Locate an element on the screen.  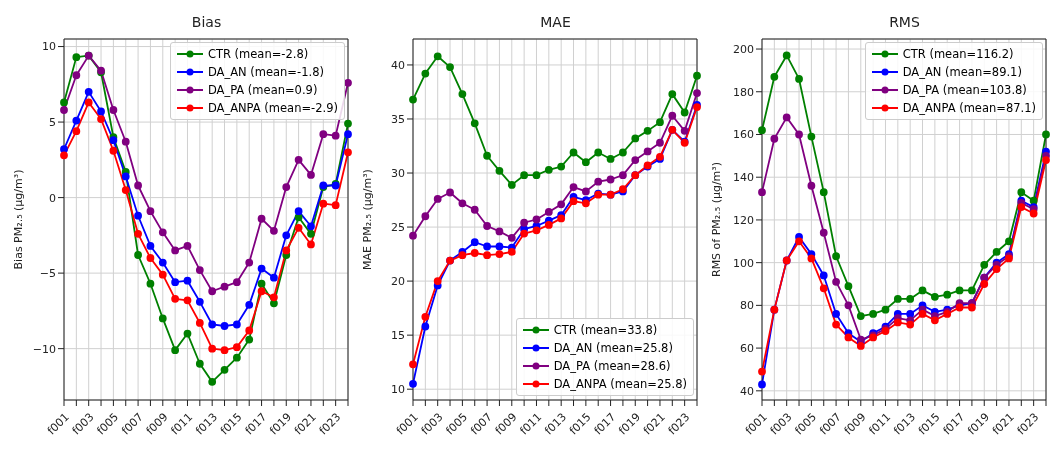
legend-label: DA_PA (mean=103.8) is located at coordinates (964, 90).